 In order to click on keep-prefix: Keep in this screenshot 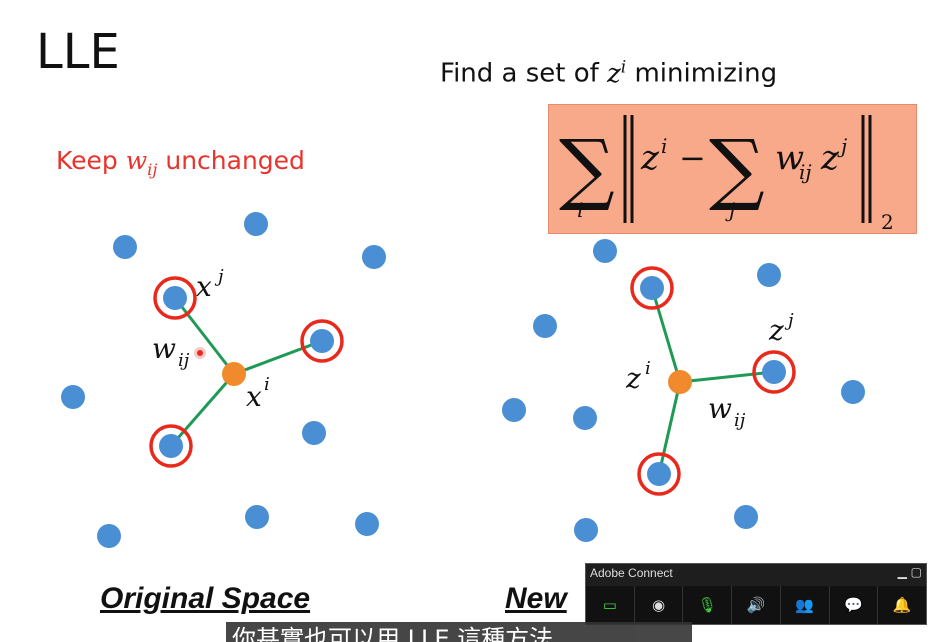, I will do `click(87, 160)`.